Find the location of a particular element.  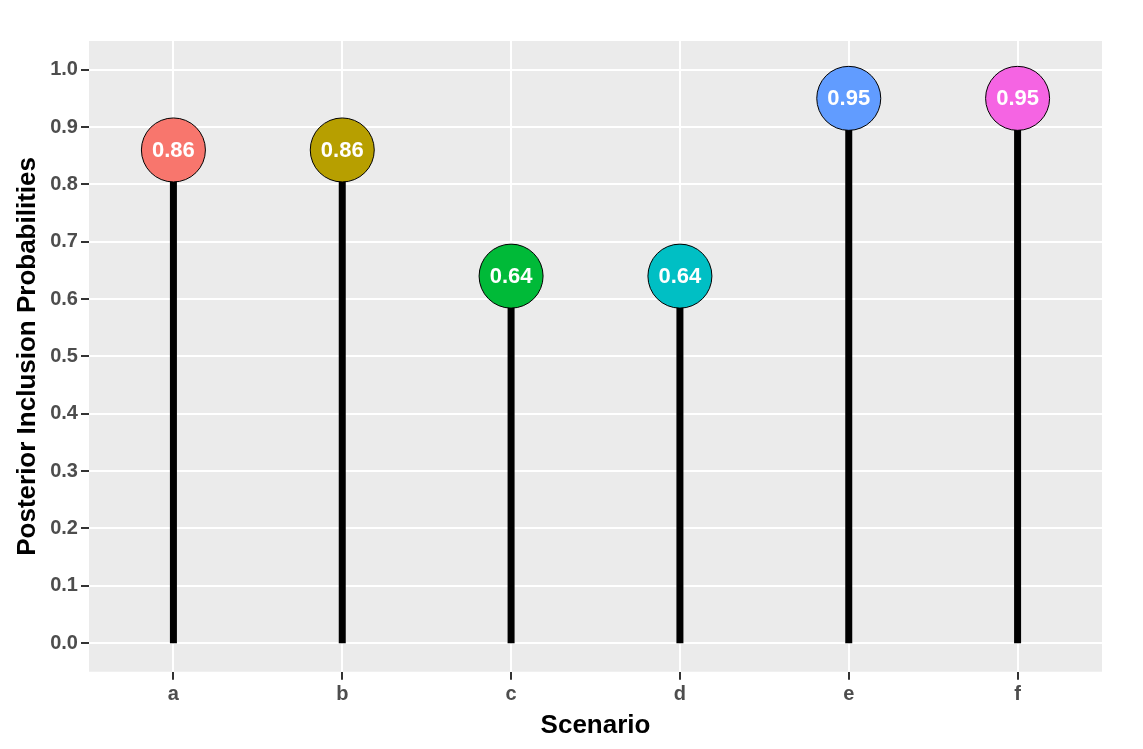

x-tick-label: e is located at coordinates (849, 693).